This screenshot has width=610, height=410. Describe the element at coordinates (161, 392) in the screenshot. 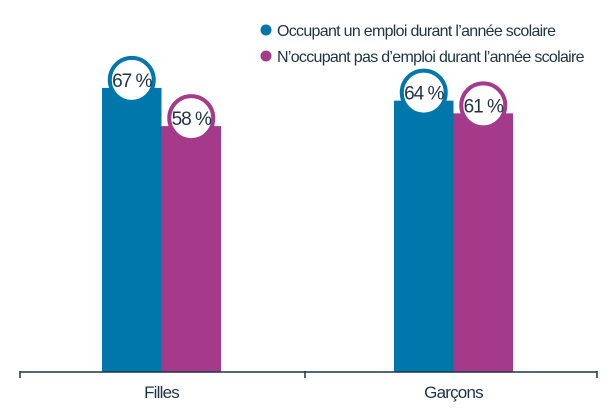

I see `x-tick-label: Filles` at that location.